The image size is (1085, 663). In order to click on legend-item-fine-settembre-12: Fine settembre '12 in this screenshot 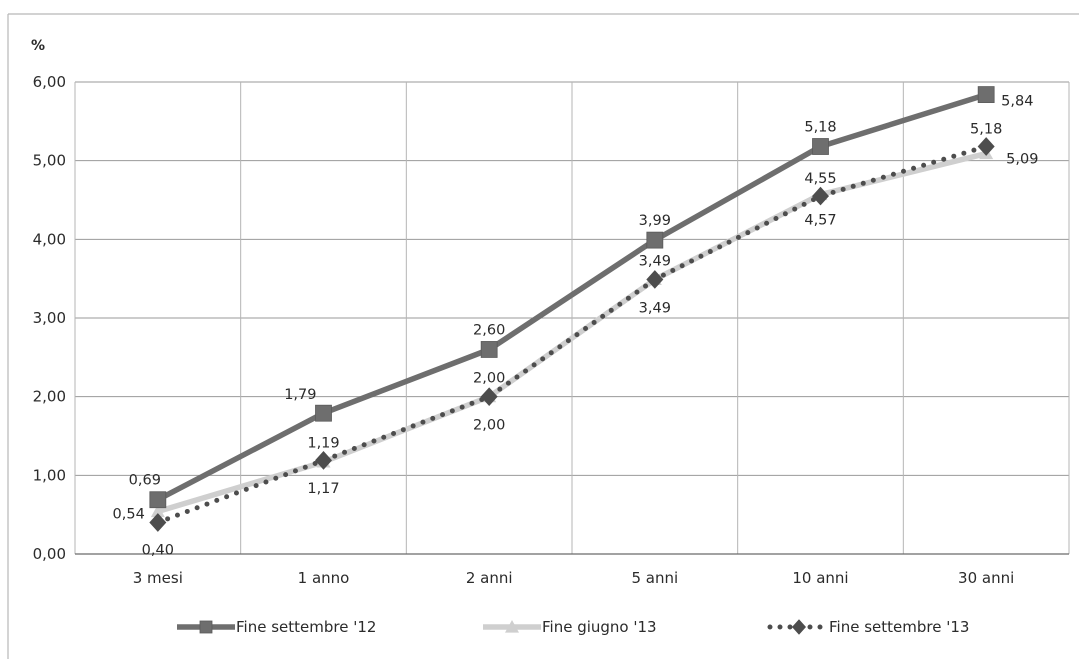, I will do `click(276, 627)`.